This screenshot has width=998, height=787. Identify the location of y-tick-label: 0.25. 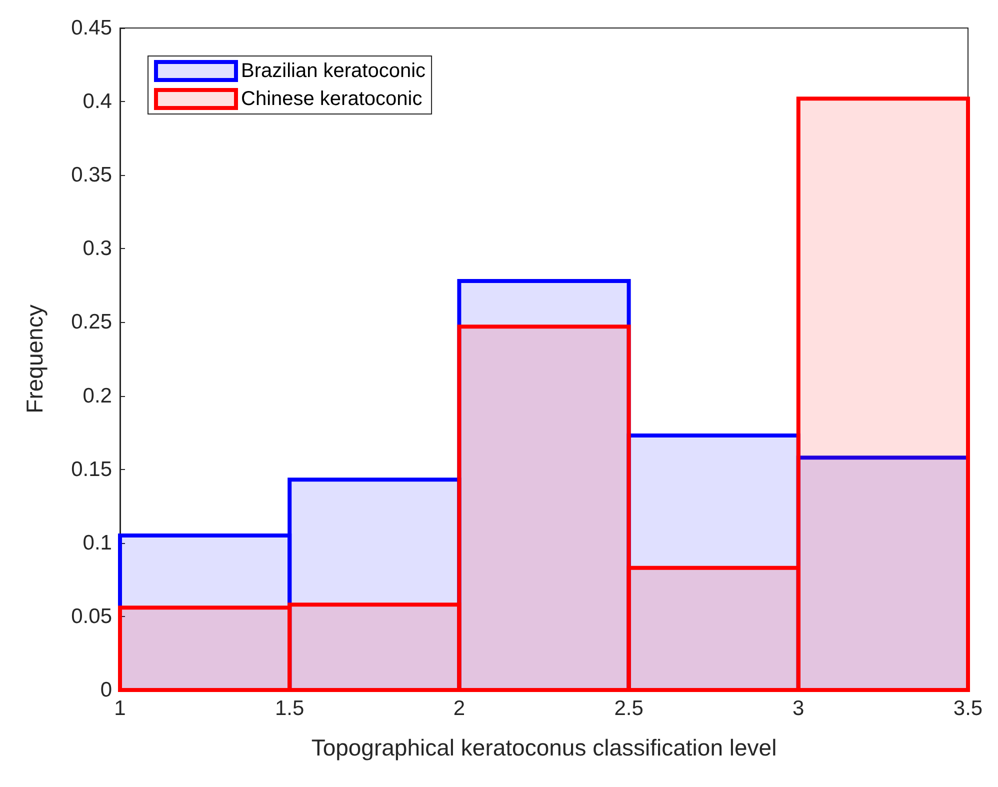
(91, 322).